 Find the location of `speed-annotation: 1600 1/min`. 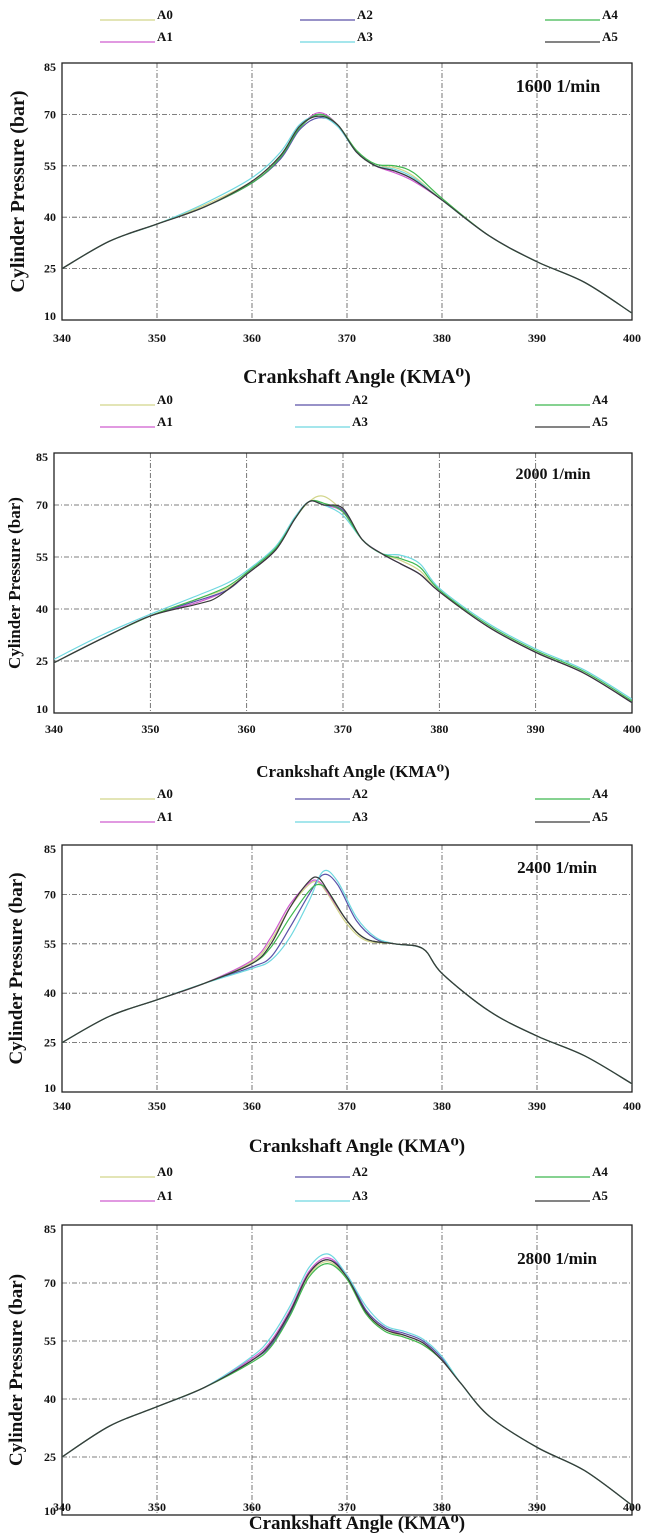

speed-annotation: 1600 1/min is located at coordinates (558, 86).